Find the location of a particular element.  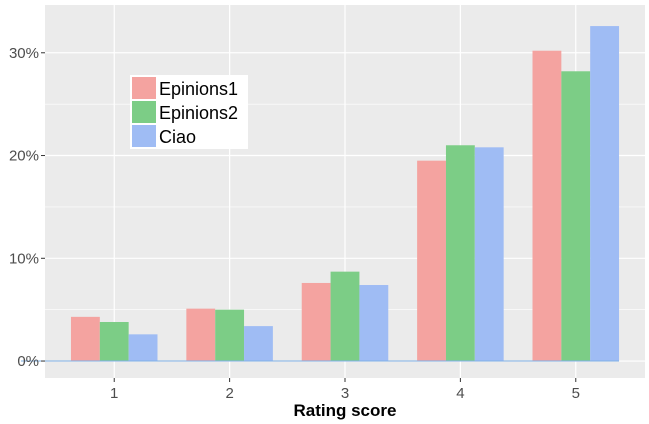

y-tick-label: 30% is located at coordinates (24, 53).